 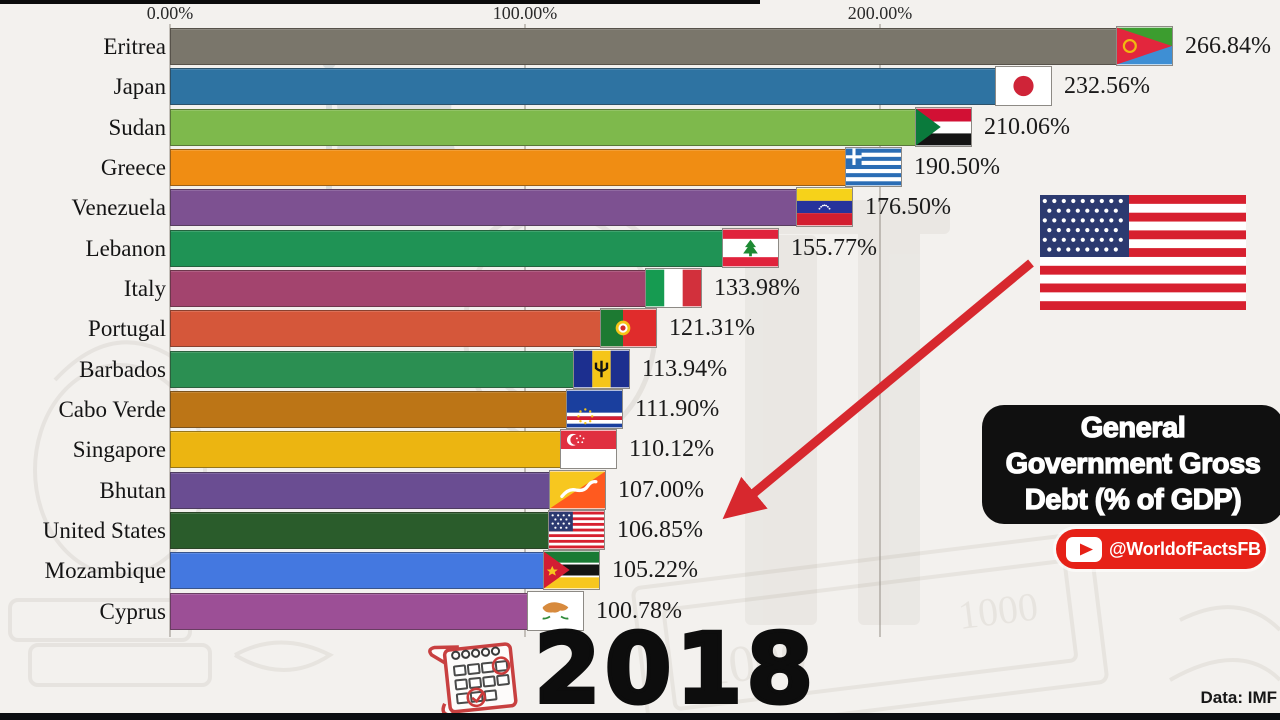 What do you see at coordinates (576, 529) in the screenshot?
I see `united-states-flag-icon` at bounding box center [576, 529].